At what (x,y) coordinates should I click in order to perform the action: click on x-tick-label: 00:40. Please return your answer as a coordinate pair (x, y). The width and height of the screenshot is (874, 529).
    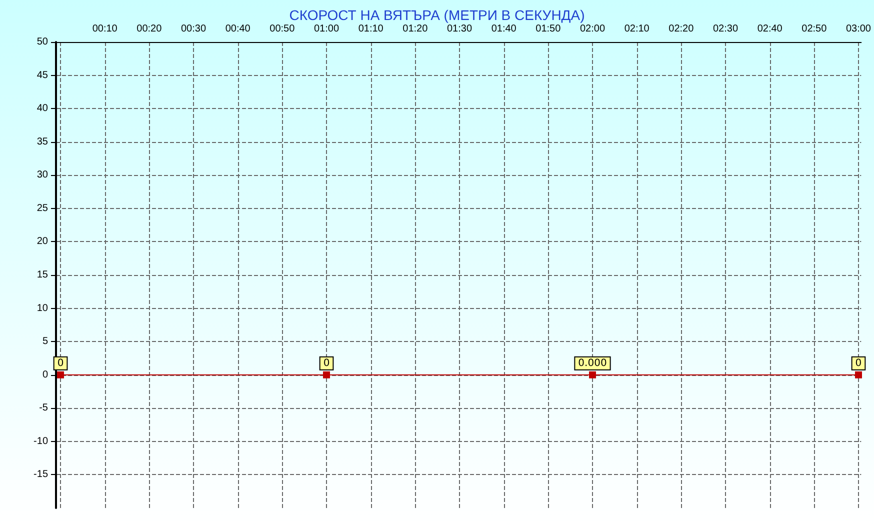
    Looking at the image, I should click on (238, 29).